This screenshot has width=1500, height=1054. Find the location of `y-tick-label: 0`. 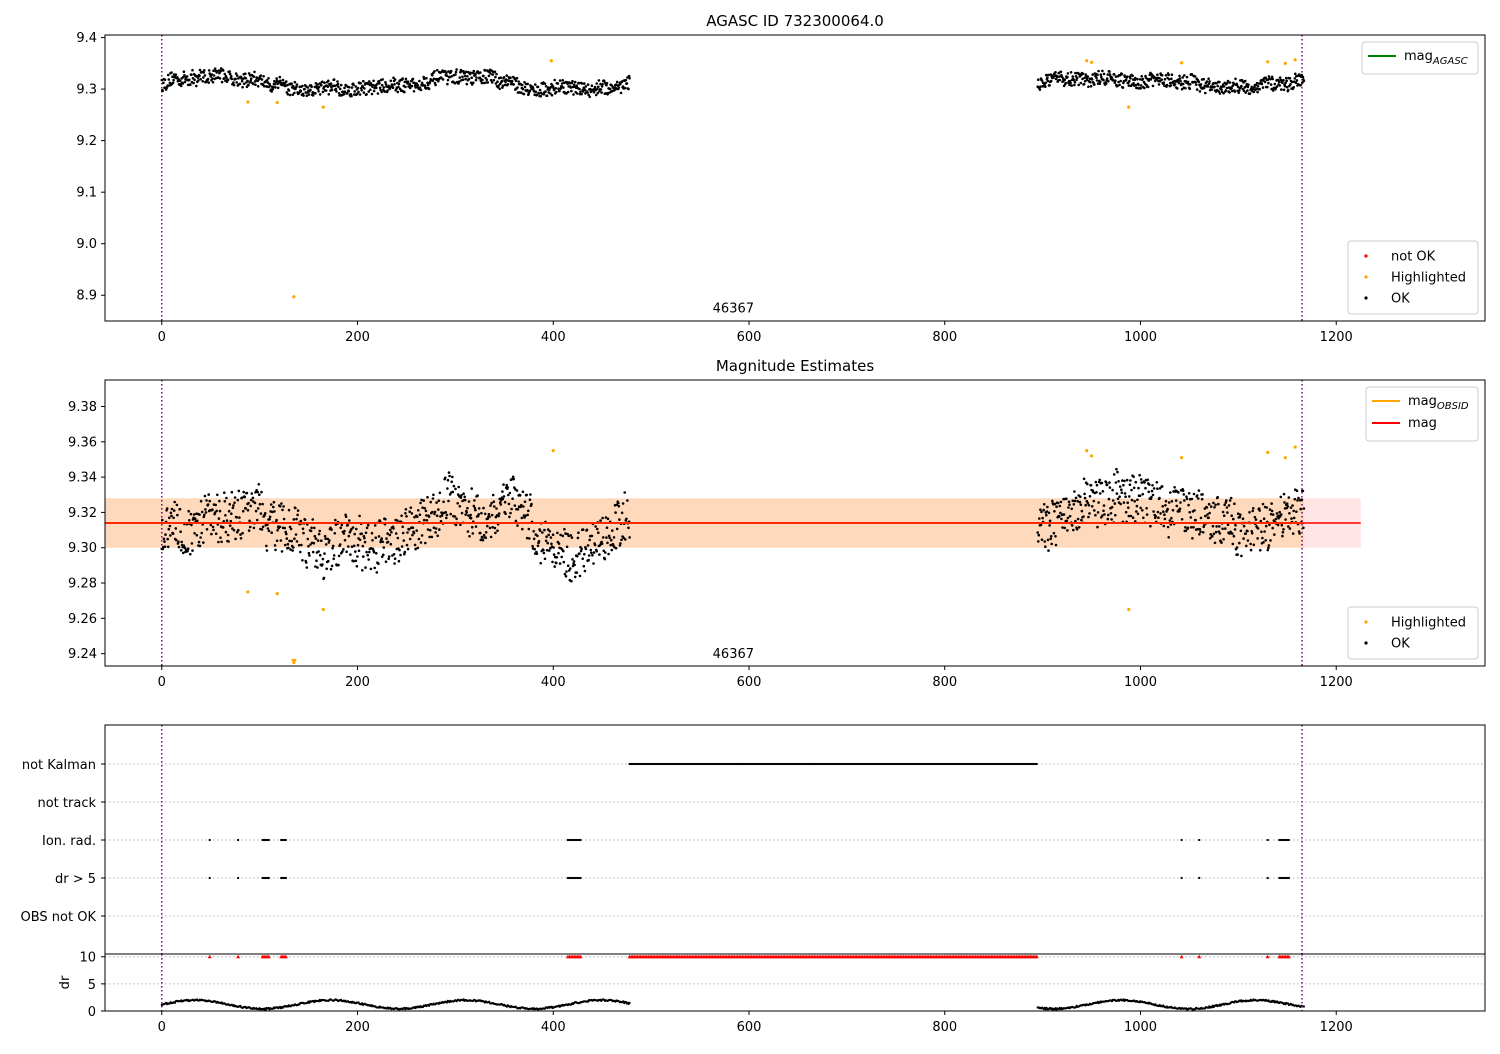

y-tick-label: 0 is located at coordinates (92, 1012).